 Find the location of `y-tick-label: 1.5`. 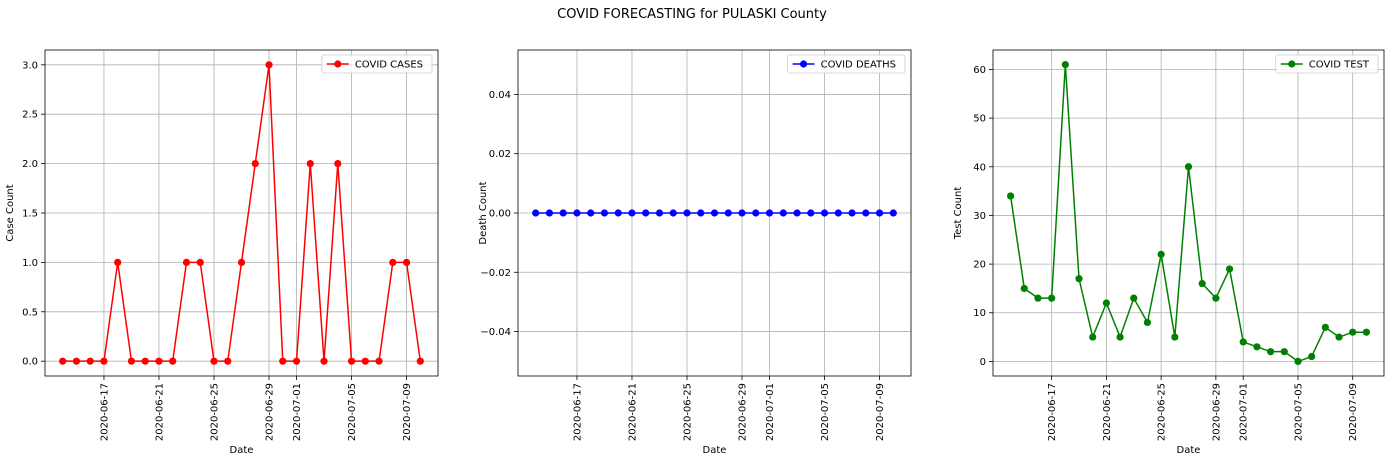

y-tick-label: 1.5 is located at coordinates (30, 214).